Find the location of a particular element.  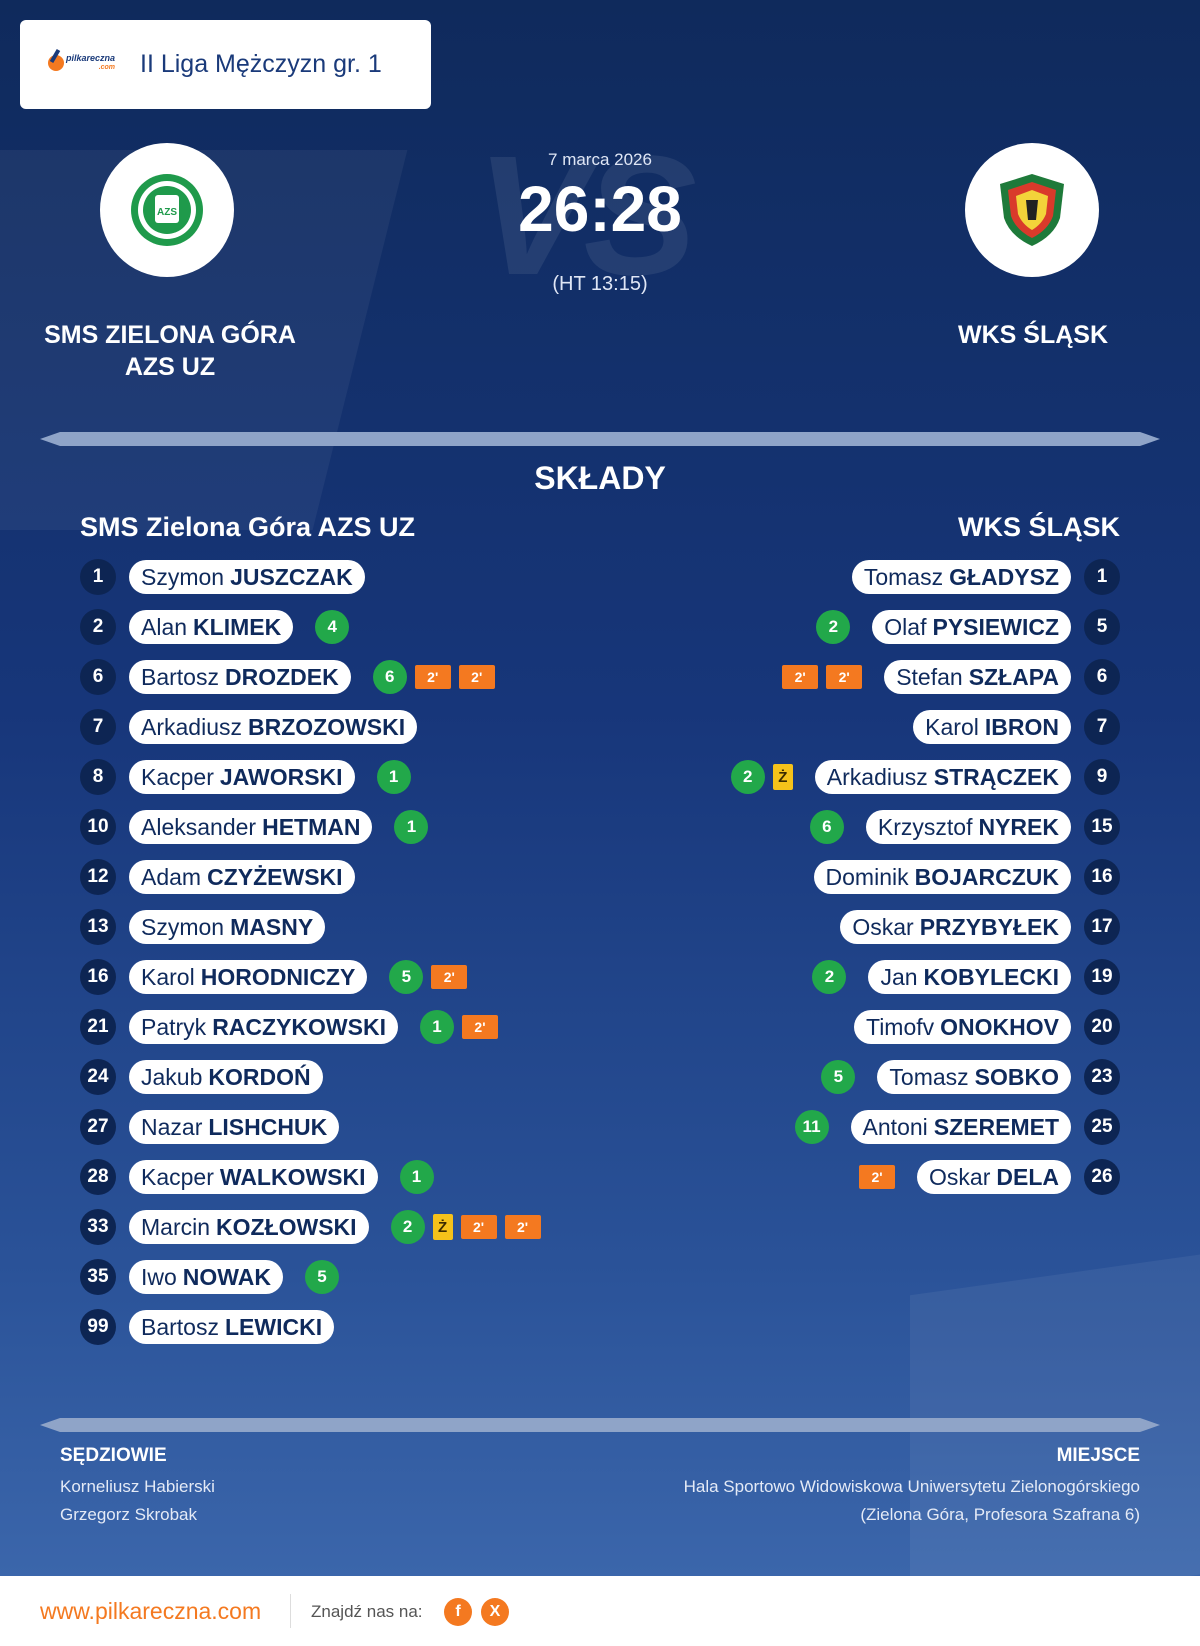

referees-title: SĘDZIOWIE is located at coordinates (113, 1455).